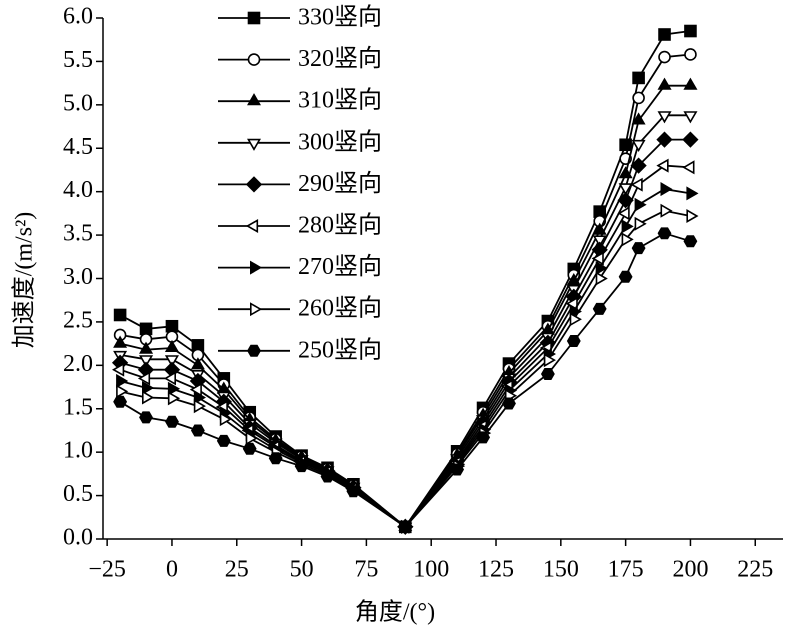 The image size is (789, 642). Describe the element at coordinates (496, 570) in the screenshot. I see `x-tick-label: 125` at that location.